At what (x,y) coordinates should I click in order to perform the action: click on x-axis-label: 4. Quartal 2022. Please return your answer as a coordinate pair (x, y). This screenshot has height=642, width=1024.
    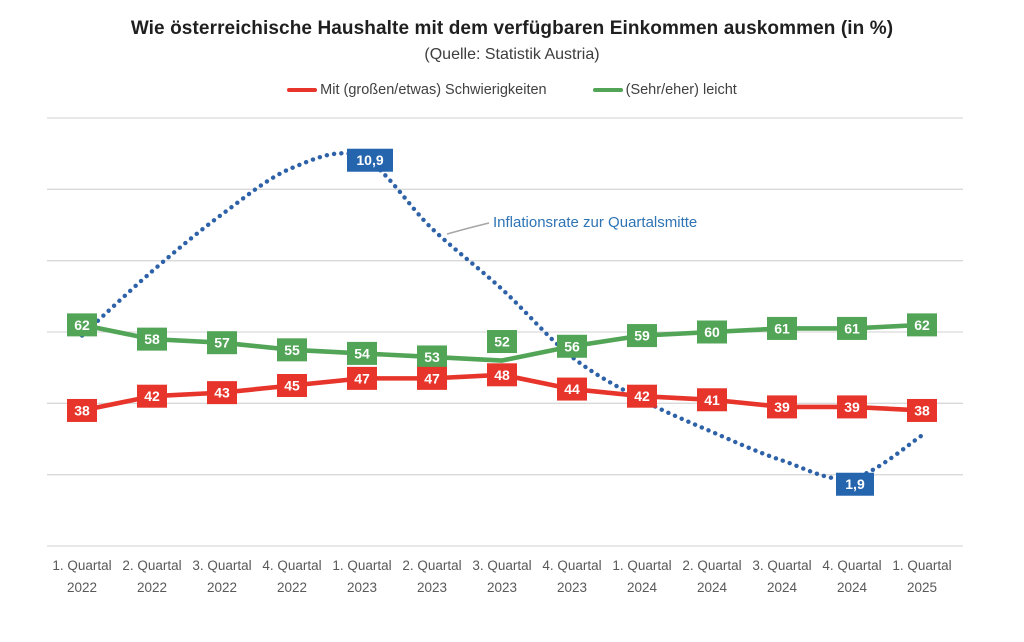
    Looking at the image, I should click on (291, 576).